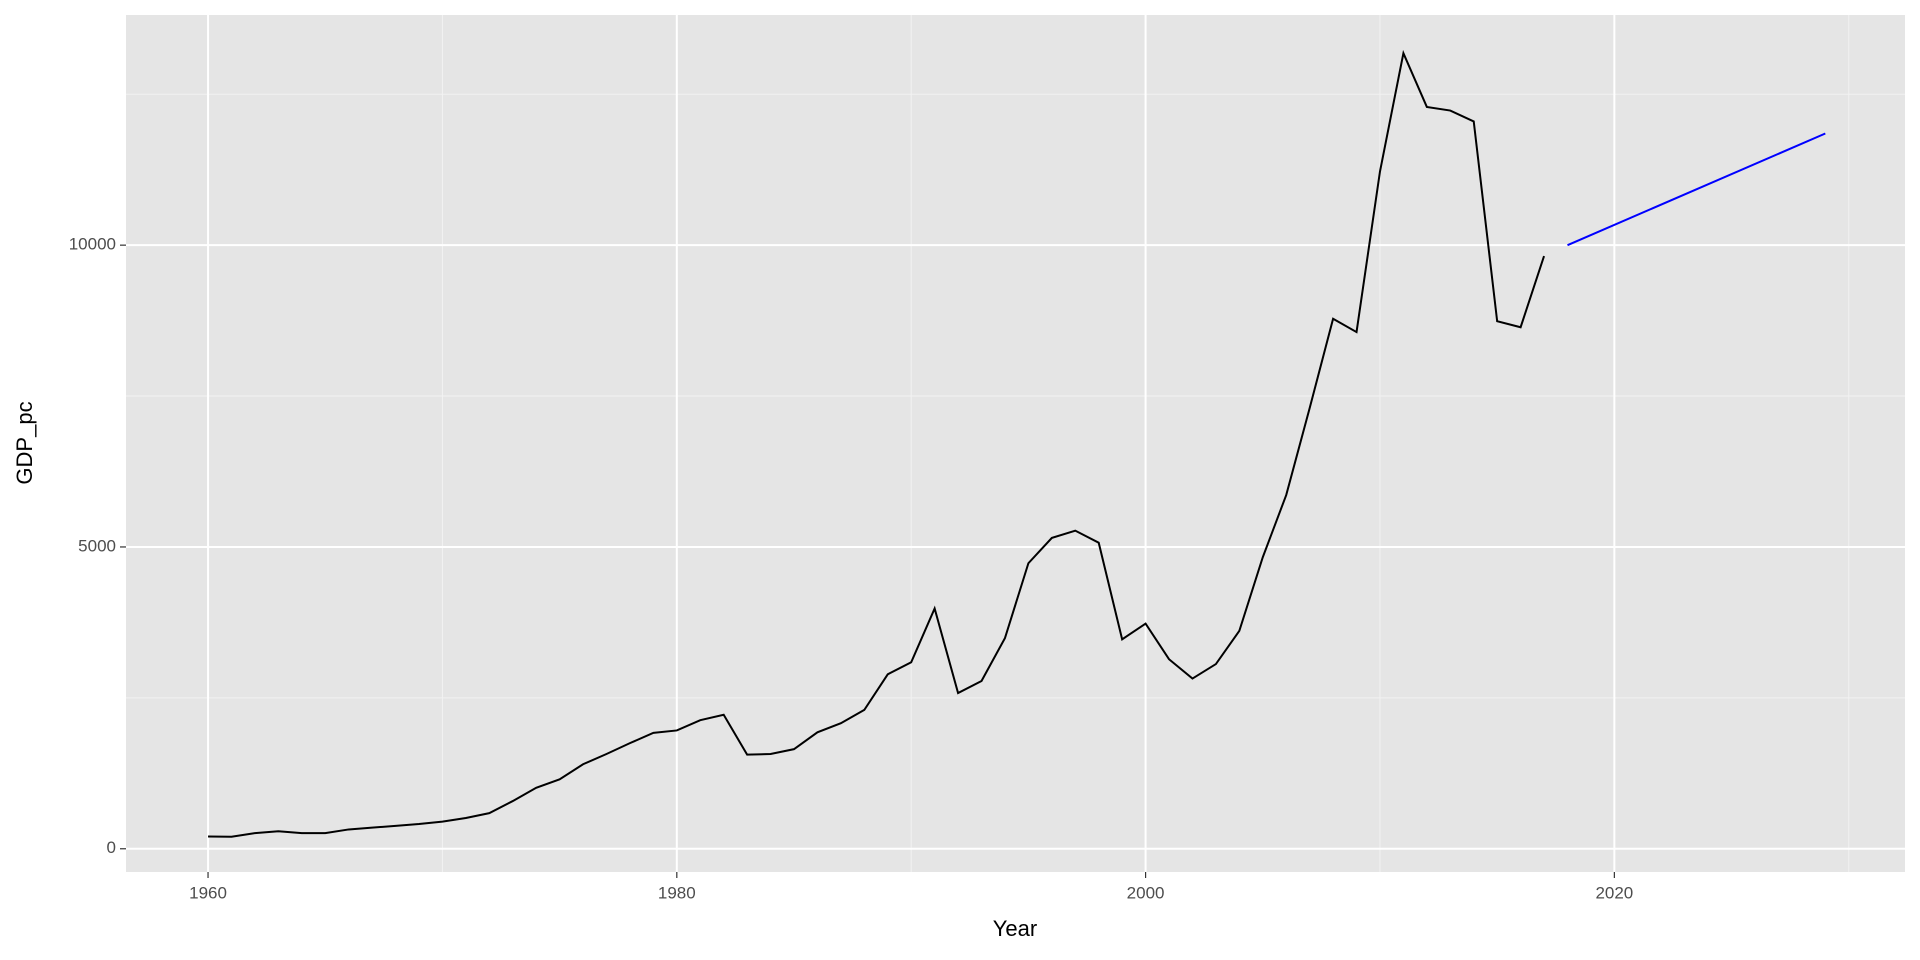  What do you see at coordinates (1015, 928) in the screenshot?
I see `x-axis-title: Year` at bounding box center [1015, 928].